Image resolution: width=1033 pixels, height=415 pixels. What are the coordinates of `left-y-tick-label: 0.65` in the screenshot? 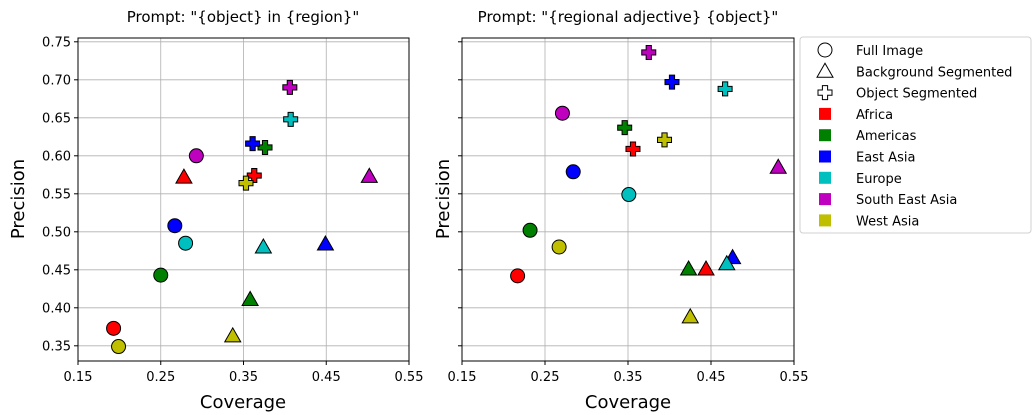 It's located at (56, 118).